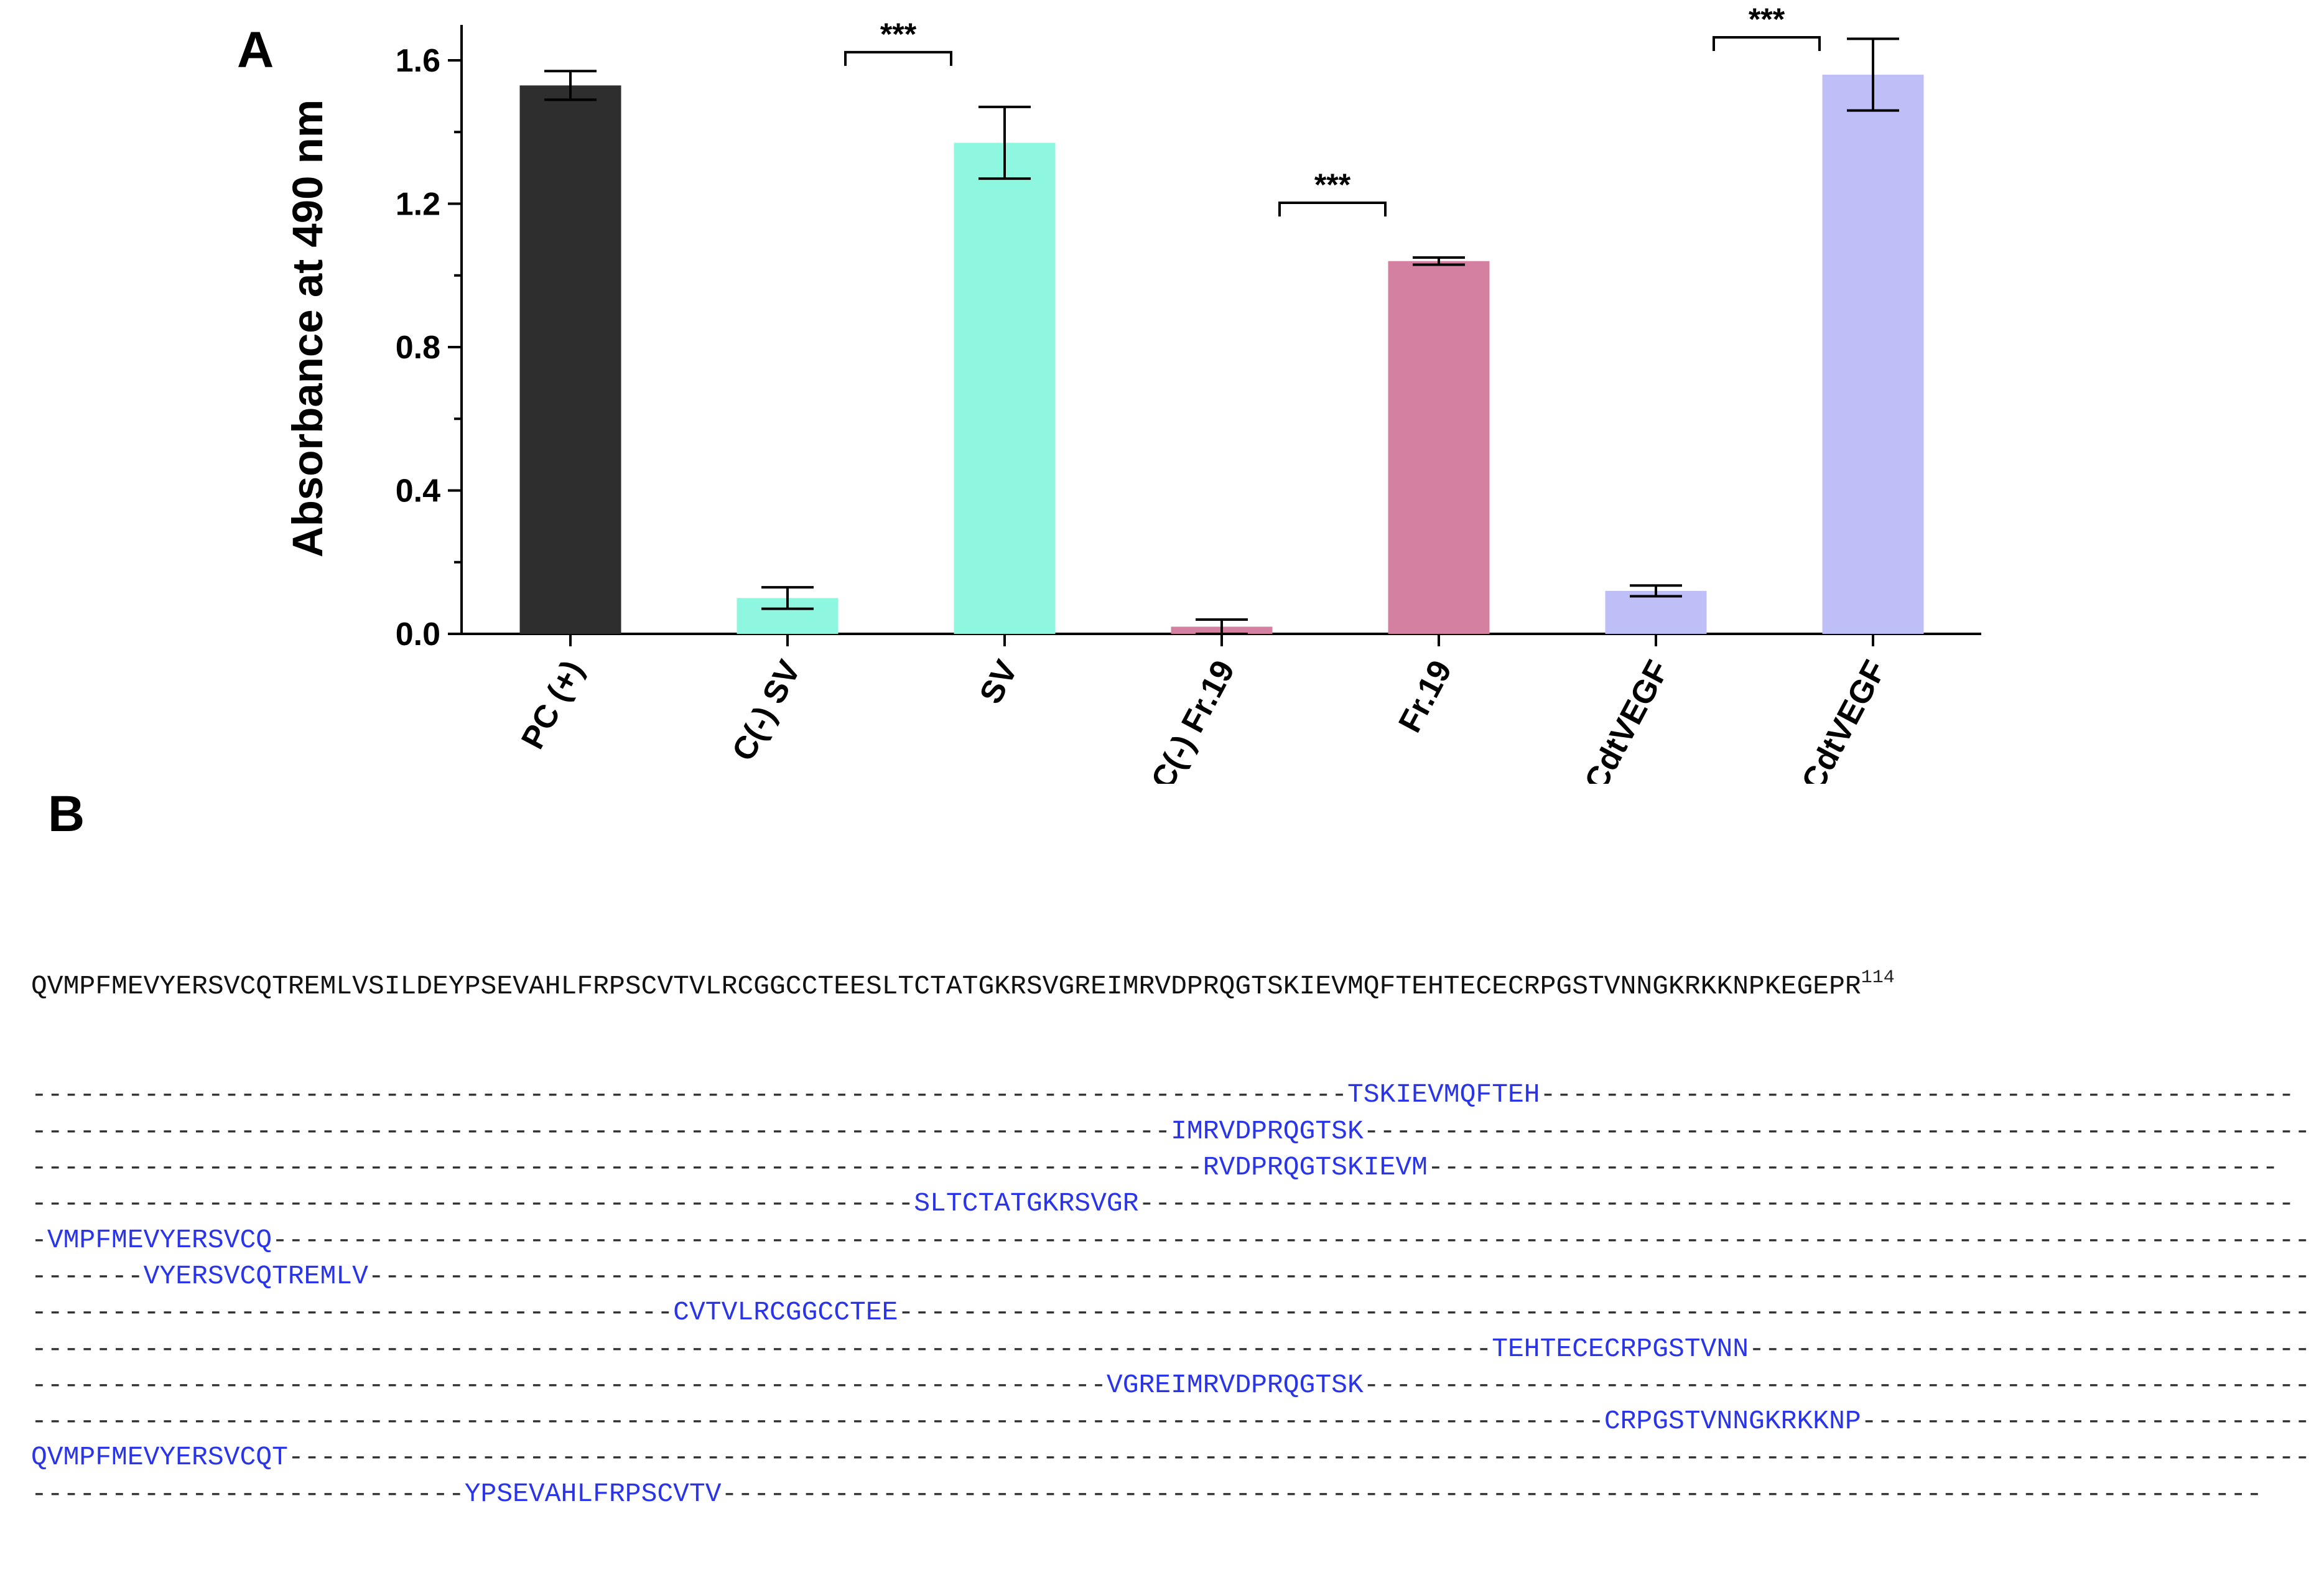  I want to click on peptide-sequence: CVTVLRCGGCCTEE, so click(785, 1312).